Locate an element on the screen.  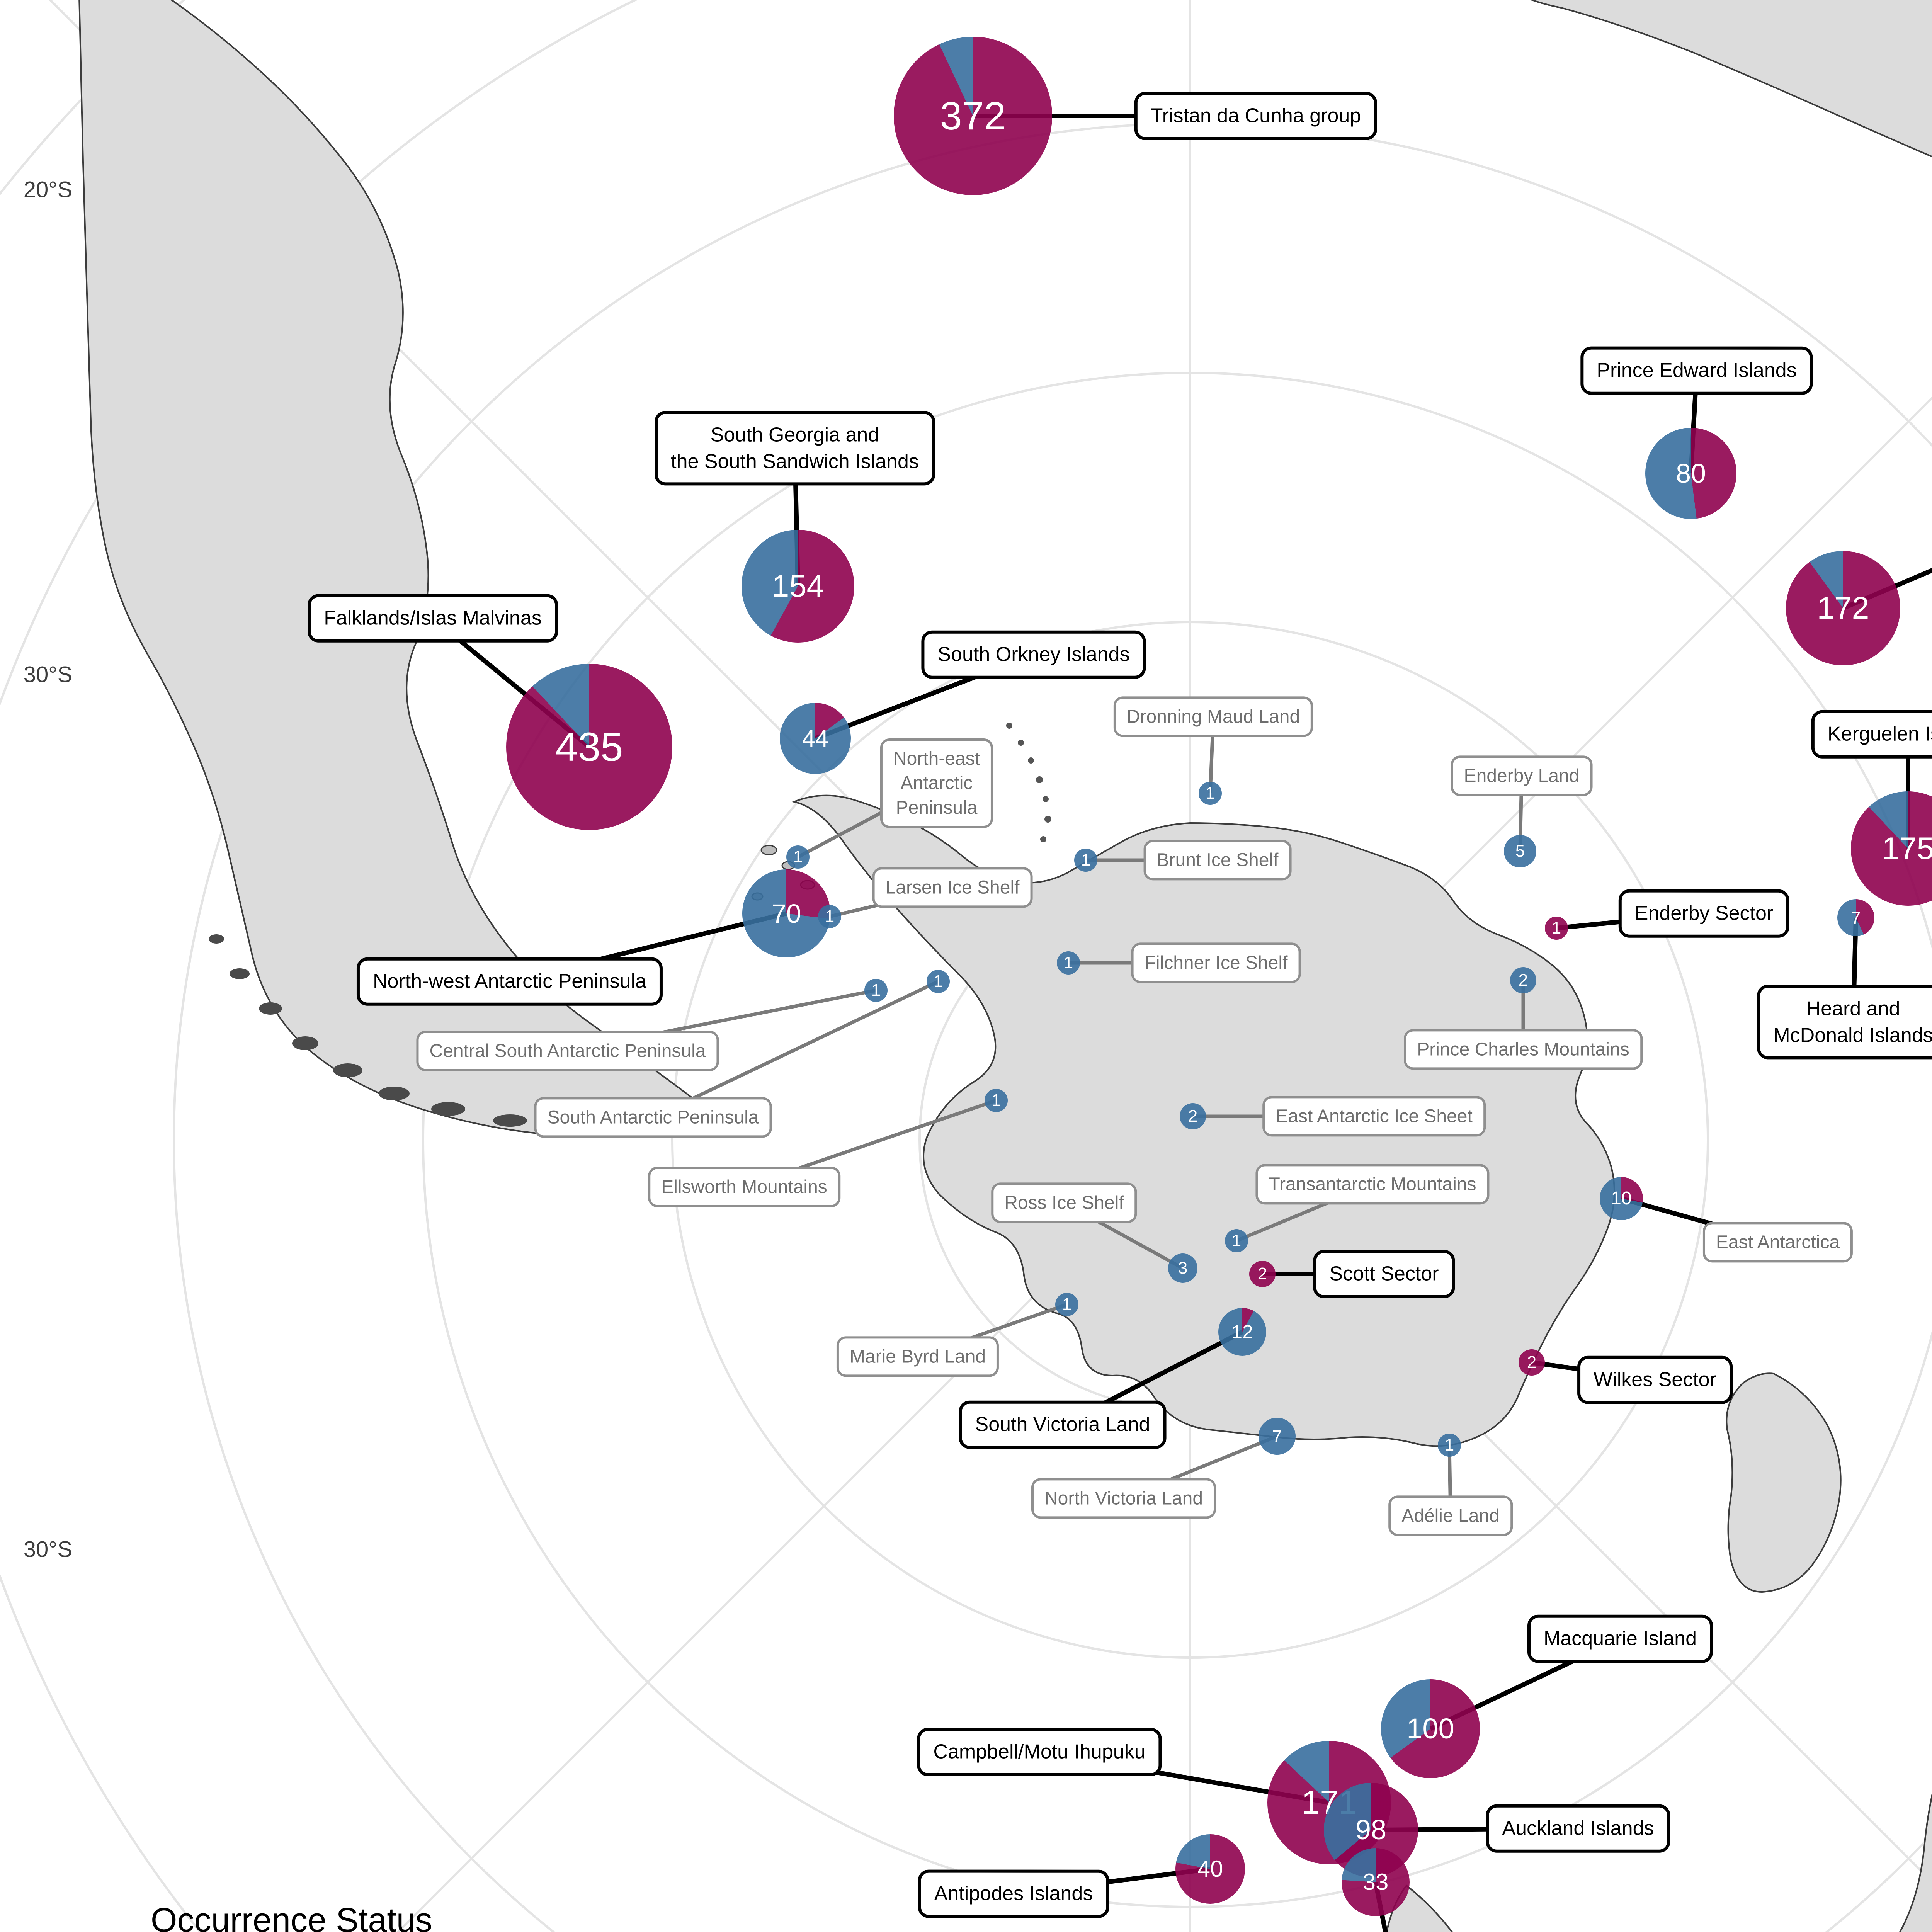
label-auckland: Auckland Islands is located at coordinates (1578, 1828).